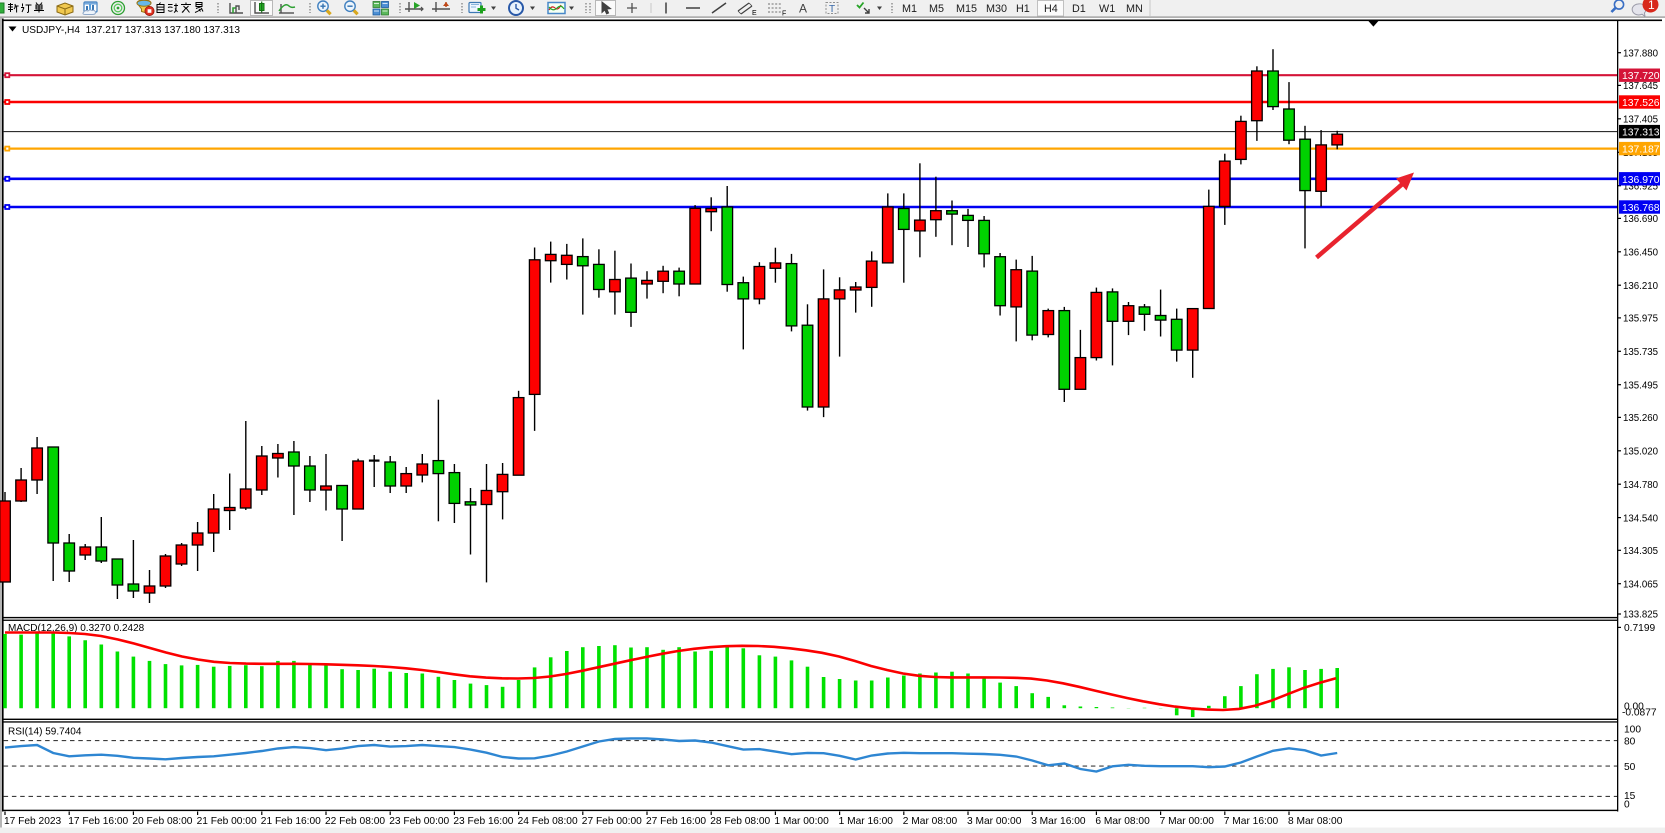 The image size is (1665, 833). Describe the element at coordinates (832, 9) in the screenshot. I see `svg-text: T` at that location.